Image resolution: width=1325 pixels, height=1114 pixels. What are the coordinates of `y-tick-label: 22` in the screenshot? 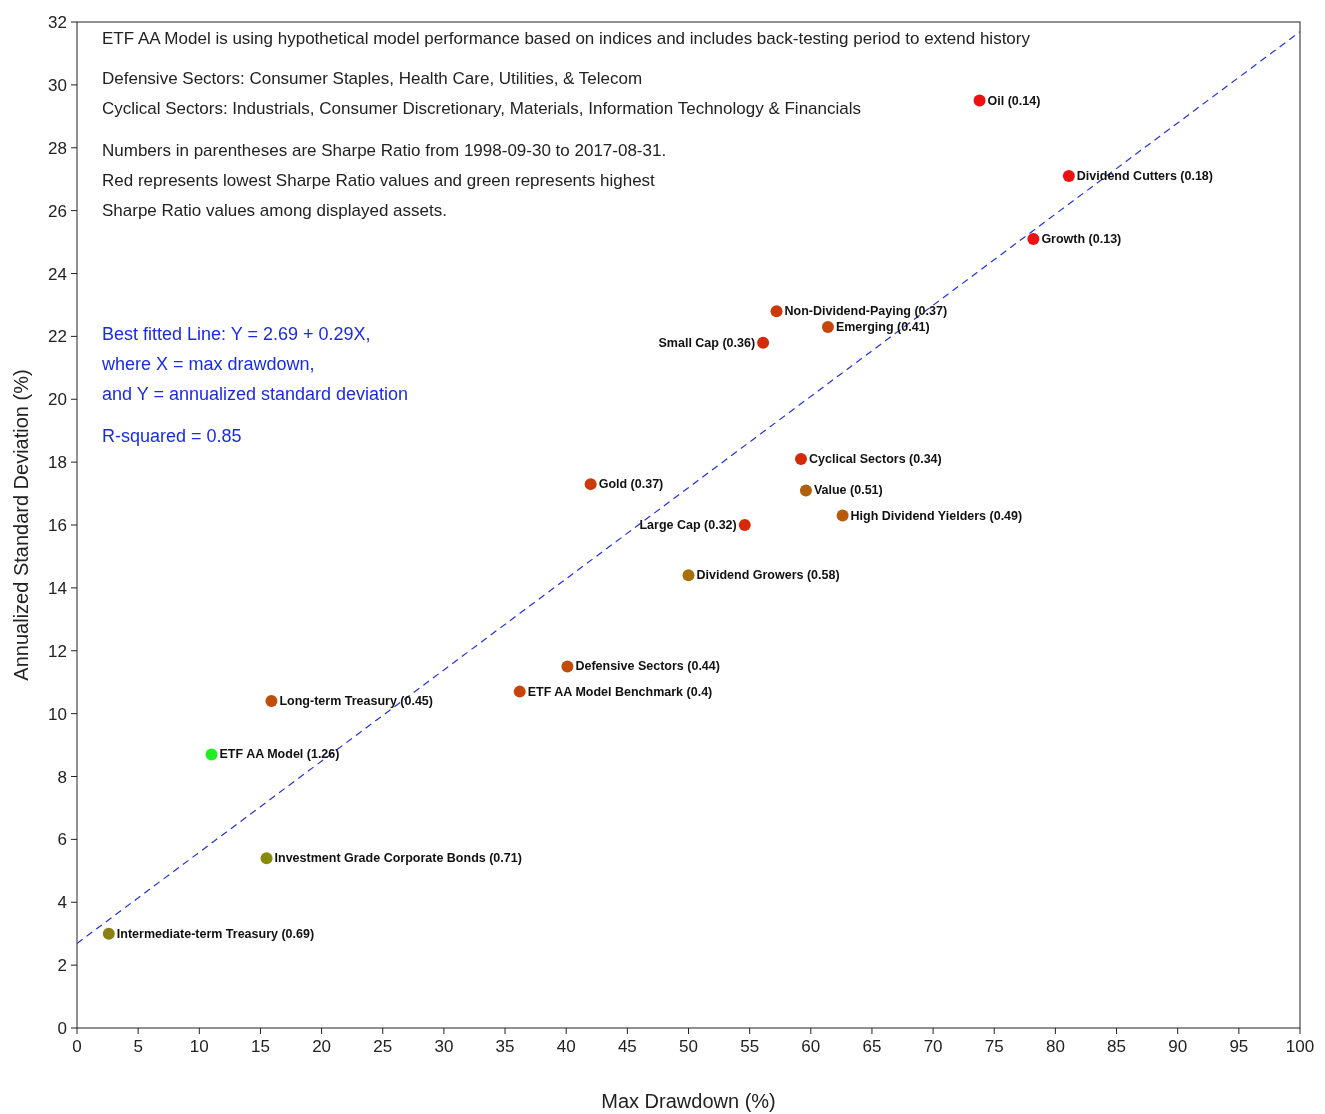 It's located at (57, 337).